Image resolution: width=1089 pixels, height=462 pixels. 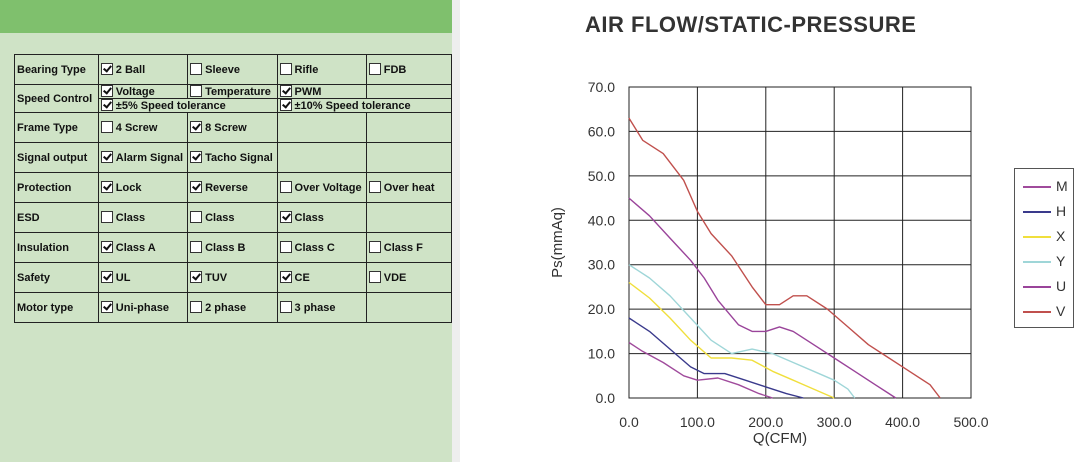 What do you see at coordinates (601, 354) in the screenshot?
I see `y-tick-label: 10.0` at bounding box center [601, 354].